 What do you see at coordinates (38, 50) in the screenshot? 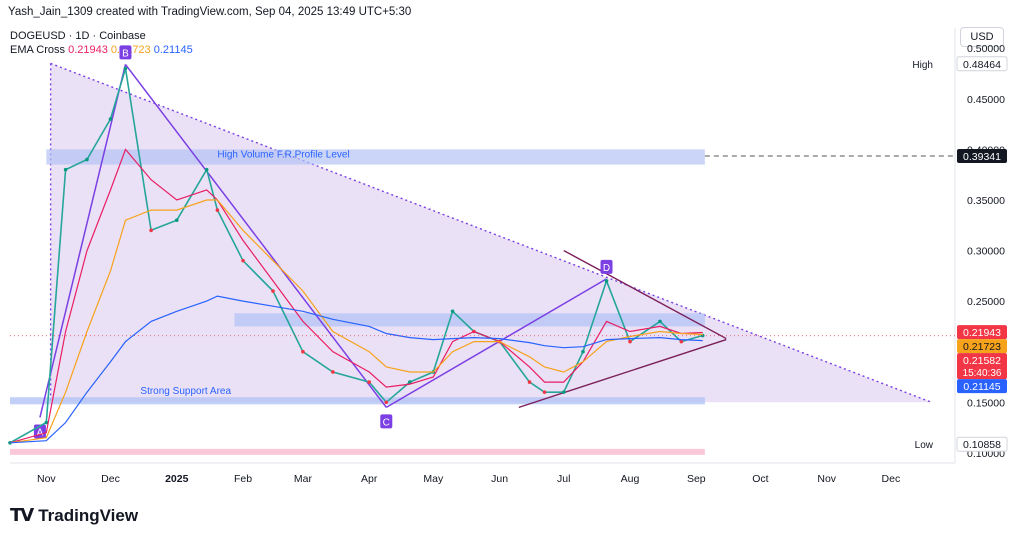
I see `ema-label: EMA Cross` at bounding box center [38, 50].